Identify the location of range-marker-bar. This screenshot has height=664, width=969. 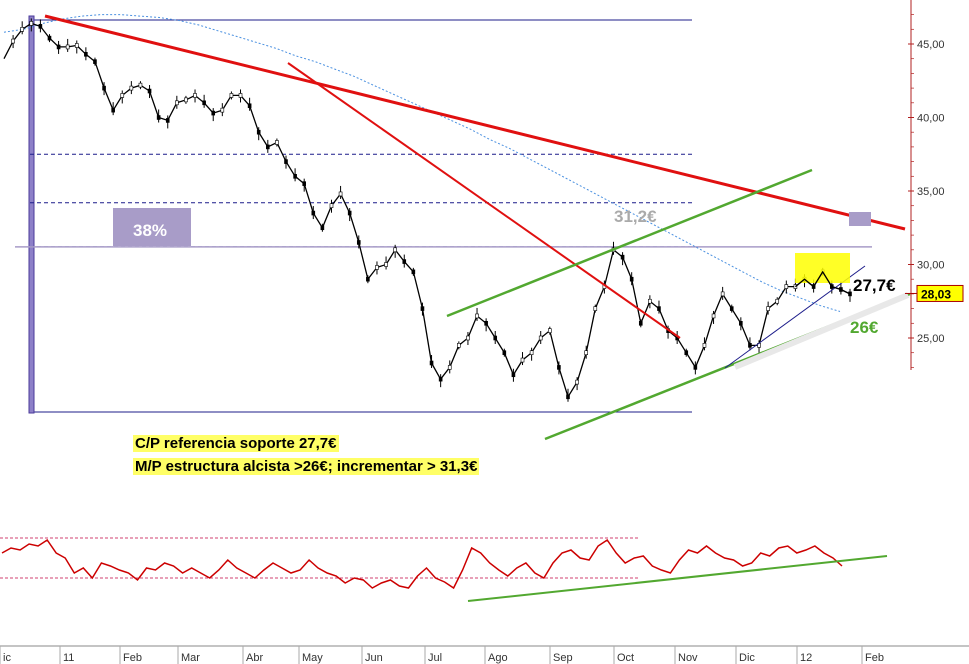
(31, 214).